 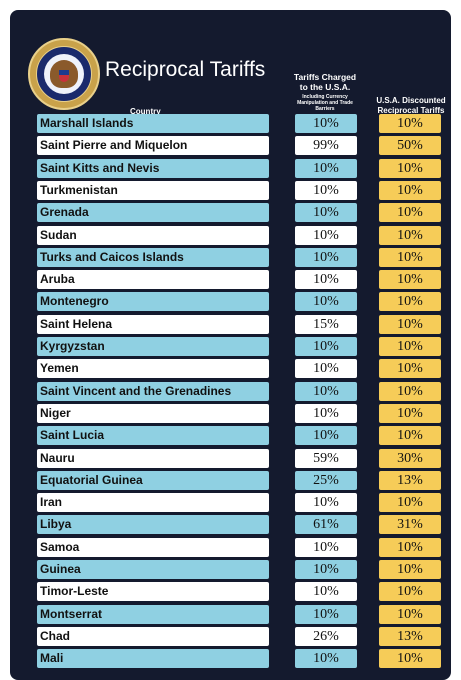 What do you see at coordinates (326, 458) in the screenshot?
I see `tariff-charged-value: 59%` at bounding box center [326, 458].